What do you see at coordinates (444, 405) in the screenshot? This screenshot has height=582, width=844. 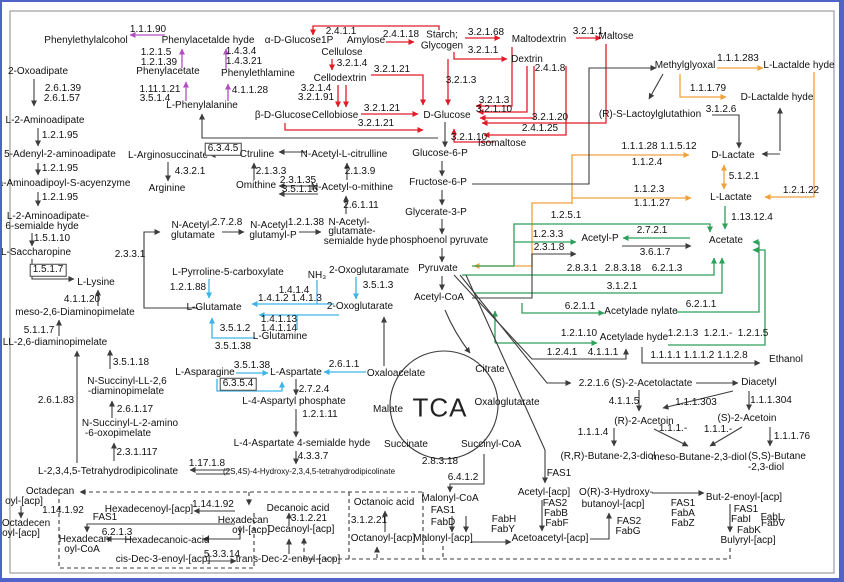 I see `tca-cycle-circle` at bounding box center [444, 405].